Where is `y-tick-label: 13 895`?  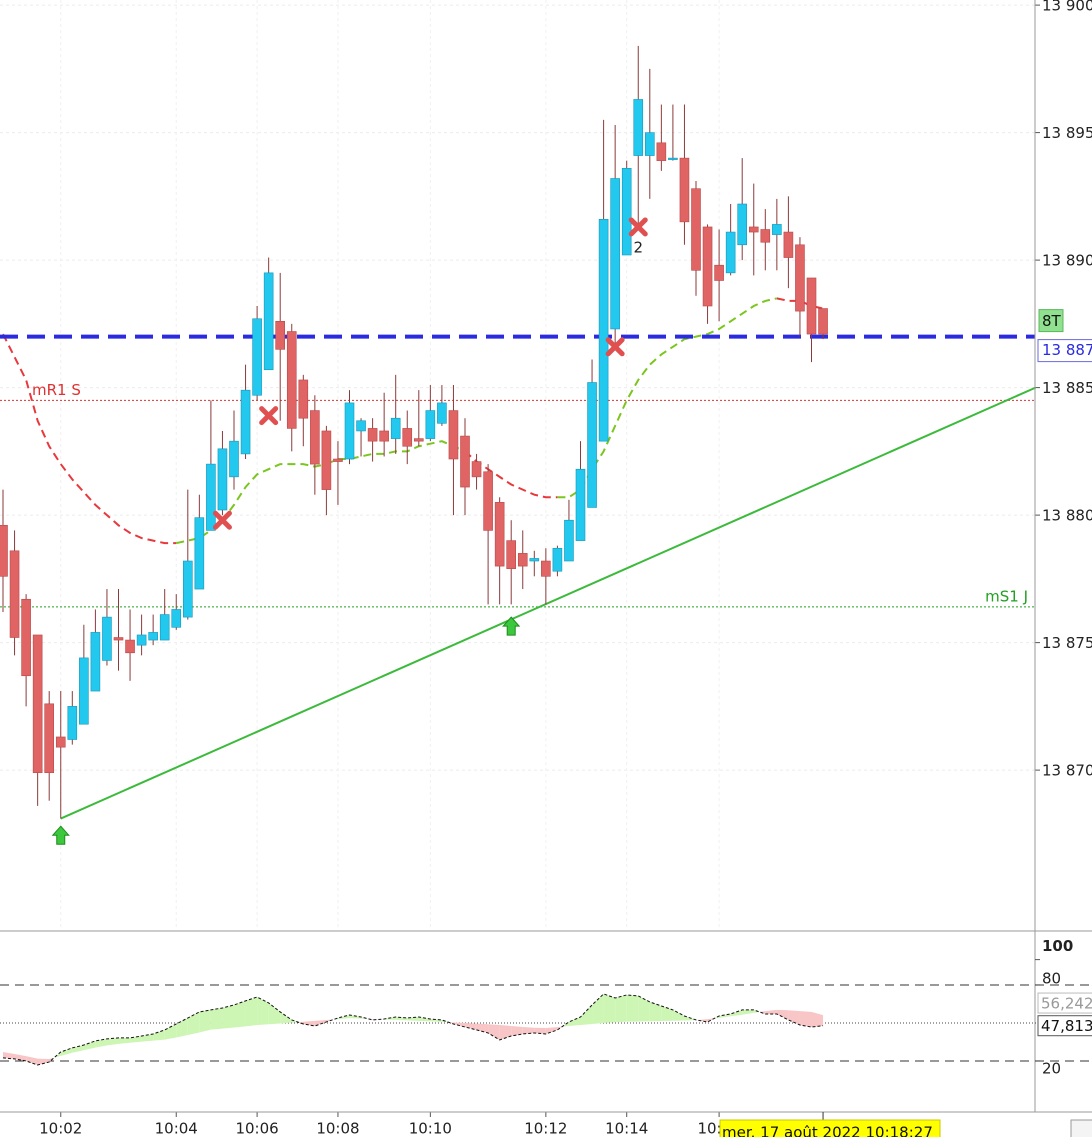 y-tick-label: 13 895 is located at coordinates (1067, 133).